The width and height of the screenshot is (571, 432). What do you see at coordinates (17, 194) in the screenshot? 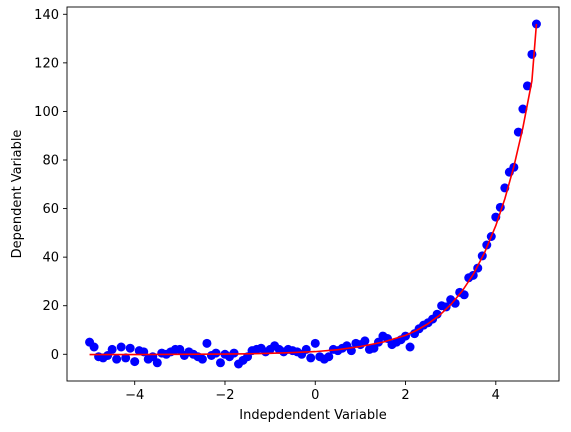
I see `y-axis-label: Dependent Variable` at bounding box center [17, 194].